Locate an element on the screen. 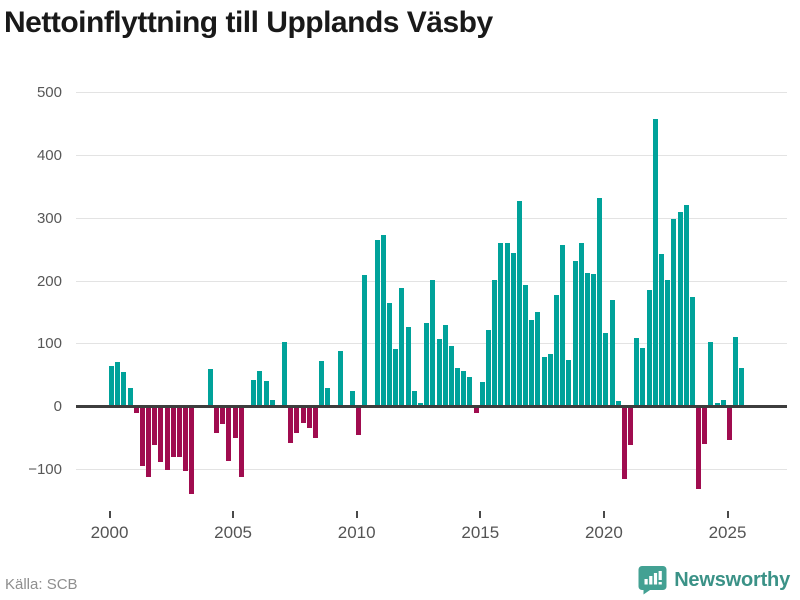 Image resolution: width=800 pixels, height=600 pixels. bar-2005-q1 is located at coordinates (235, 423).